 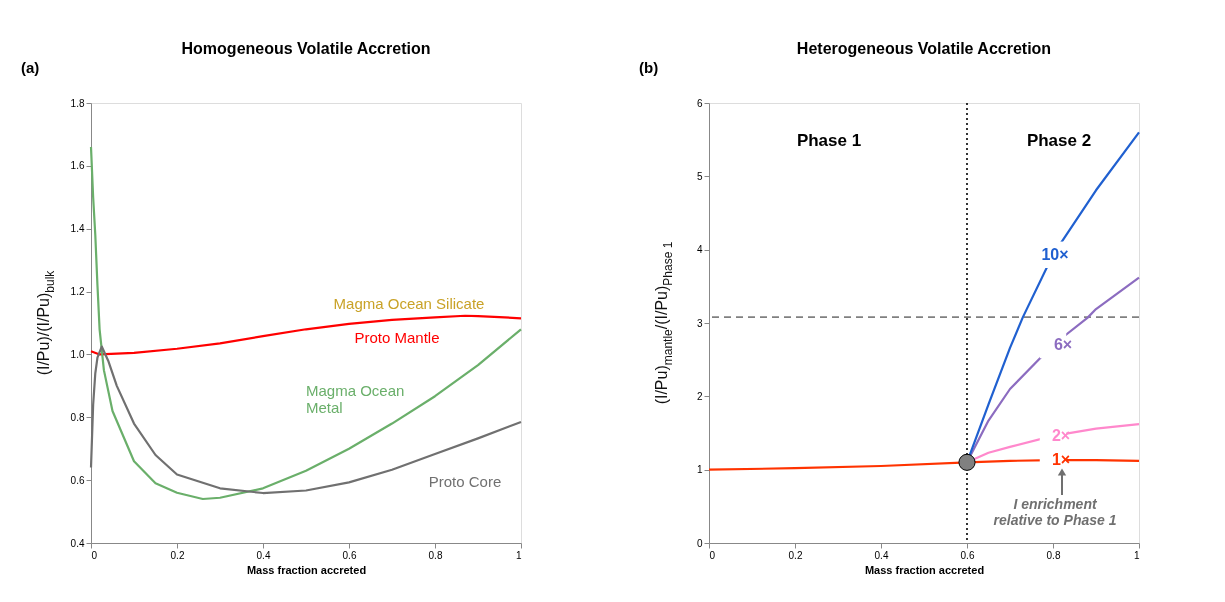 What do you see at coordinates (409, 303) in the screenshot?
I see `legend-label: Magma Ocean Silicate` at bounding box center [409, 303].